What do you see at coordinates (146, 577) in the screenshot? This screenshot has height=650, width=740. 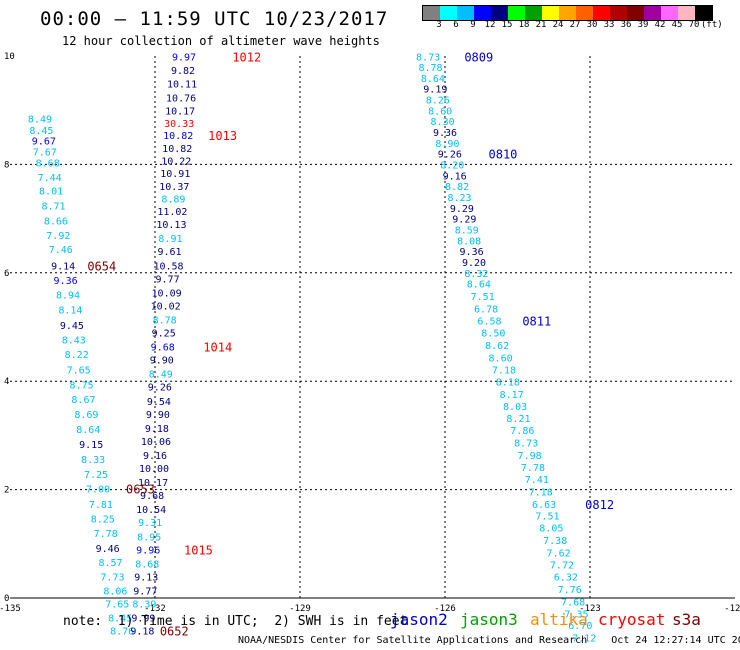 I see `data-point-cryosat: 9.13` at bounding box center [146, 577].